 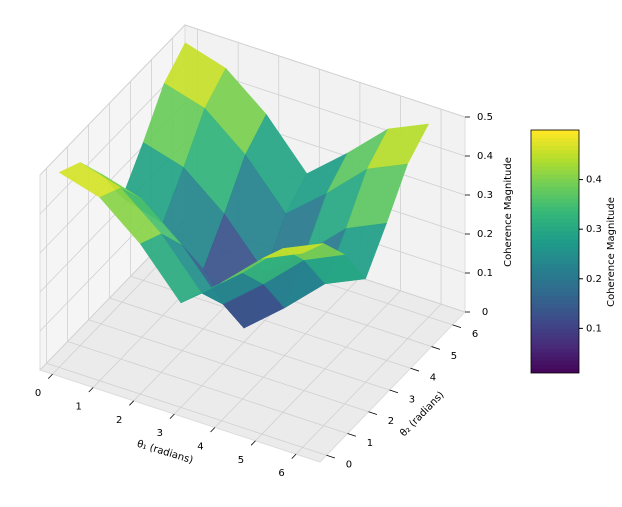 What do you see at coordinates (594, 279) in the screenshot?
I see `colorbar-tick-label: 0.2` at bounding box center [594, 279].